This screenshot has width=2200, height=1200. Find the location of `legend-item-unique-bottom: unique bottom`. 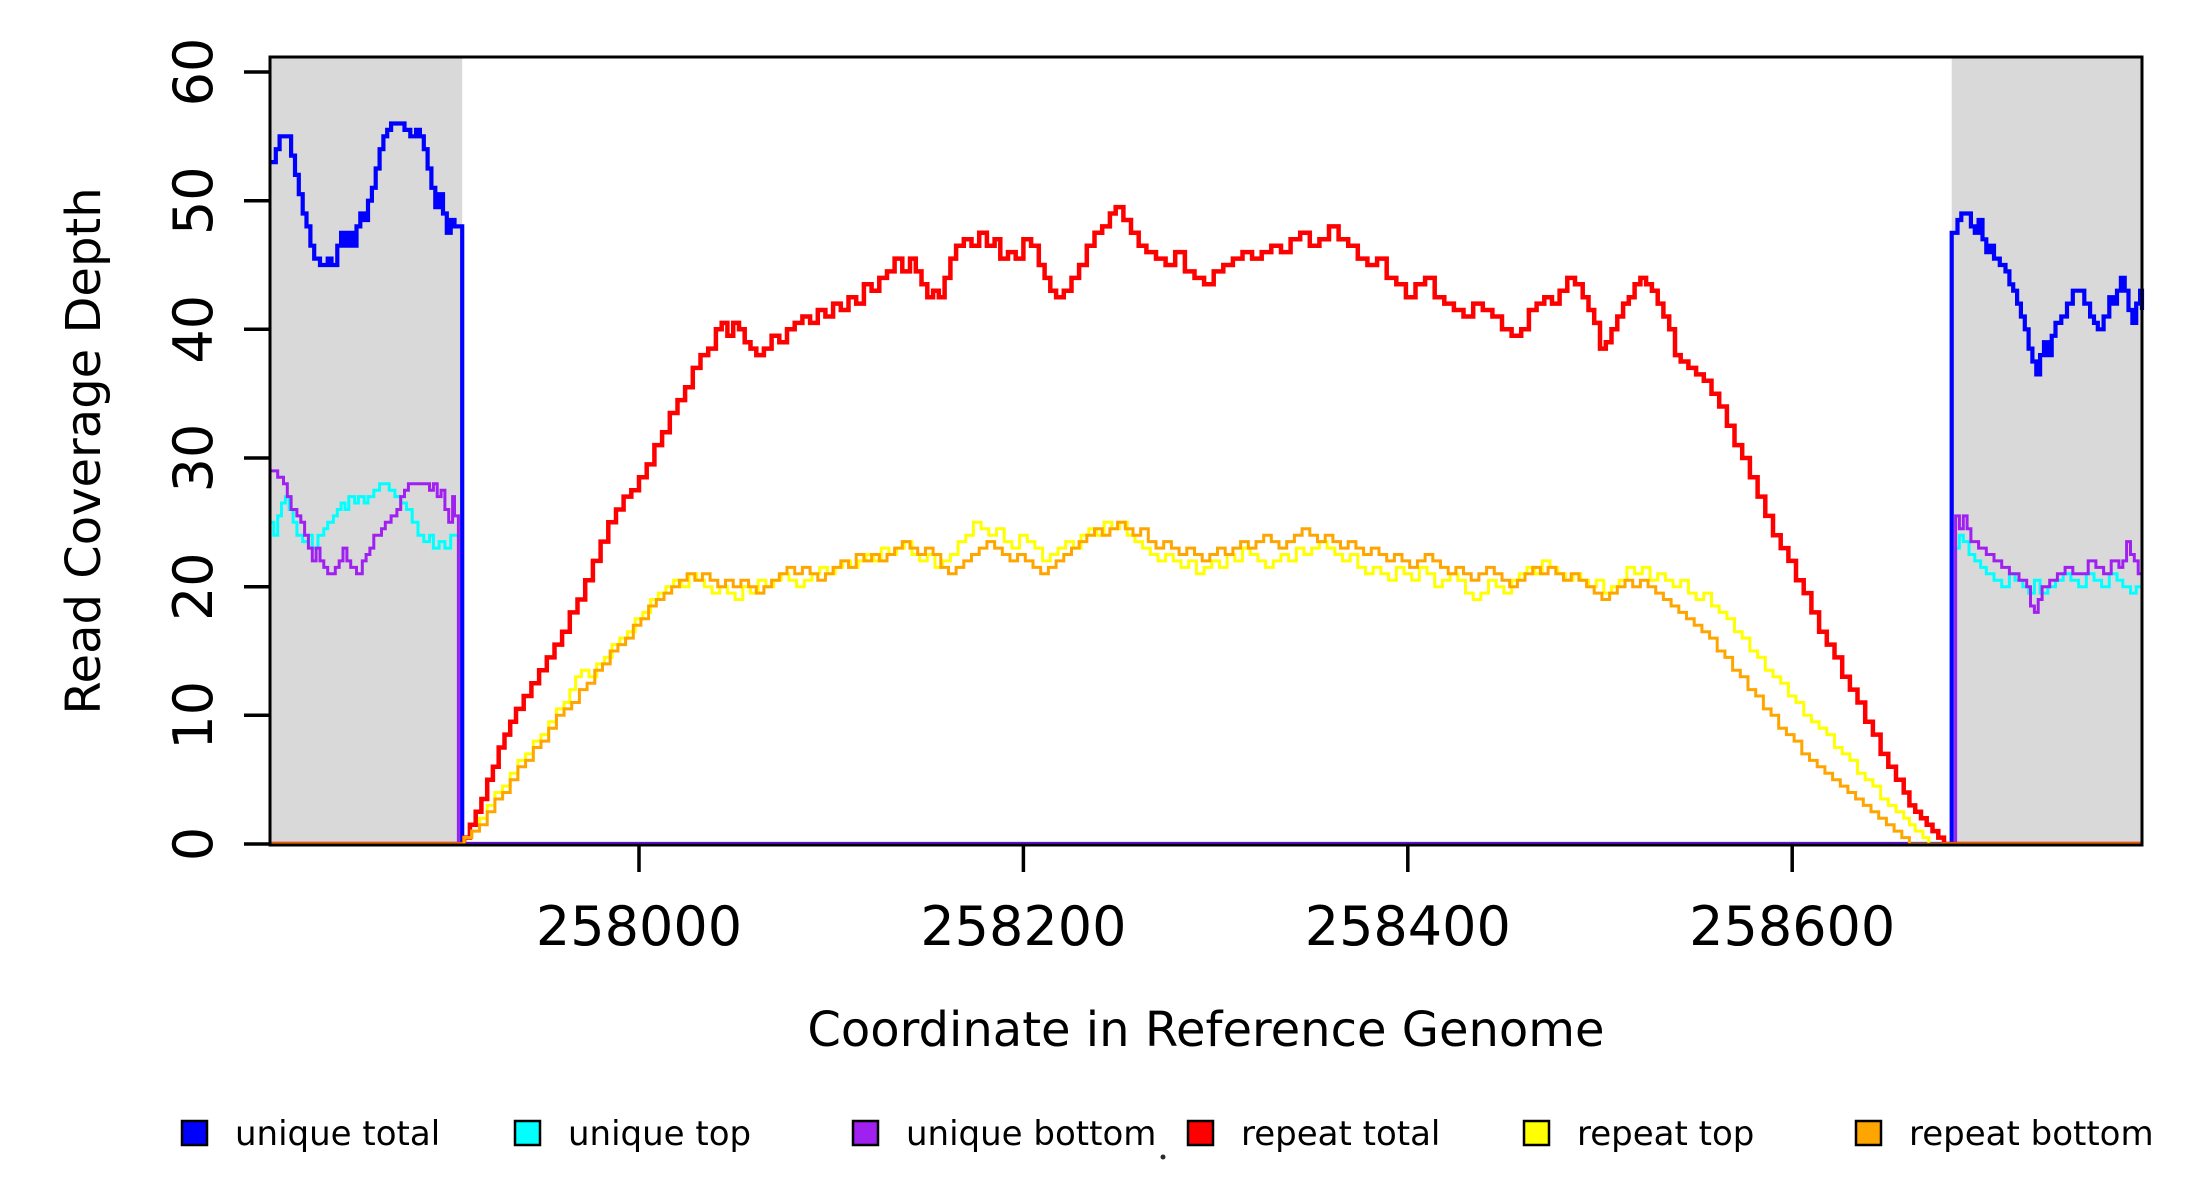

legend-item-unique-bottom: unique bottom is located at coordinates (1003, 1134).